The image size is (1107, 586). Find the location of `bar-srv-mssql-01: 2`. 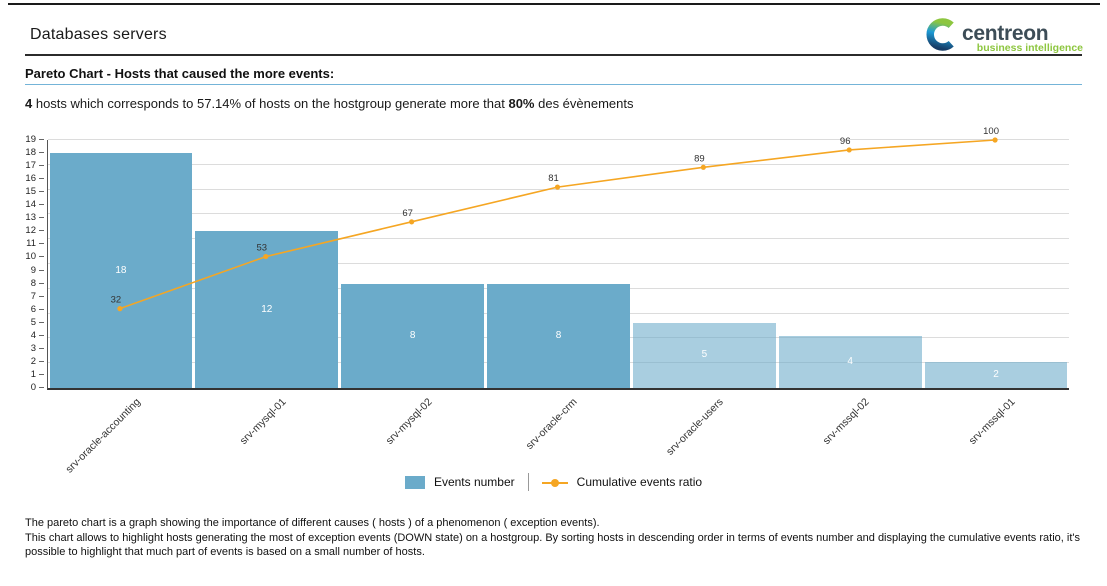

bar-srv-mssql-01: 2 is located at coordinates (996, 374).